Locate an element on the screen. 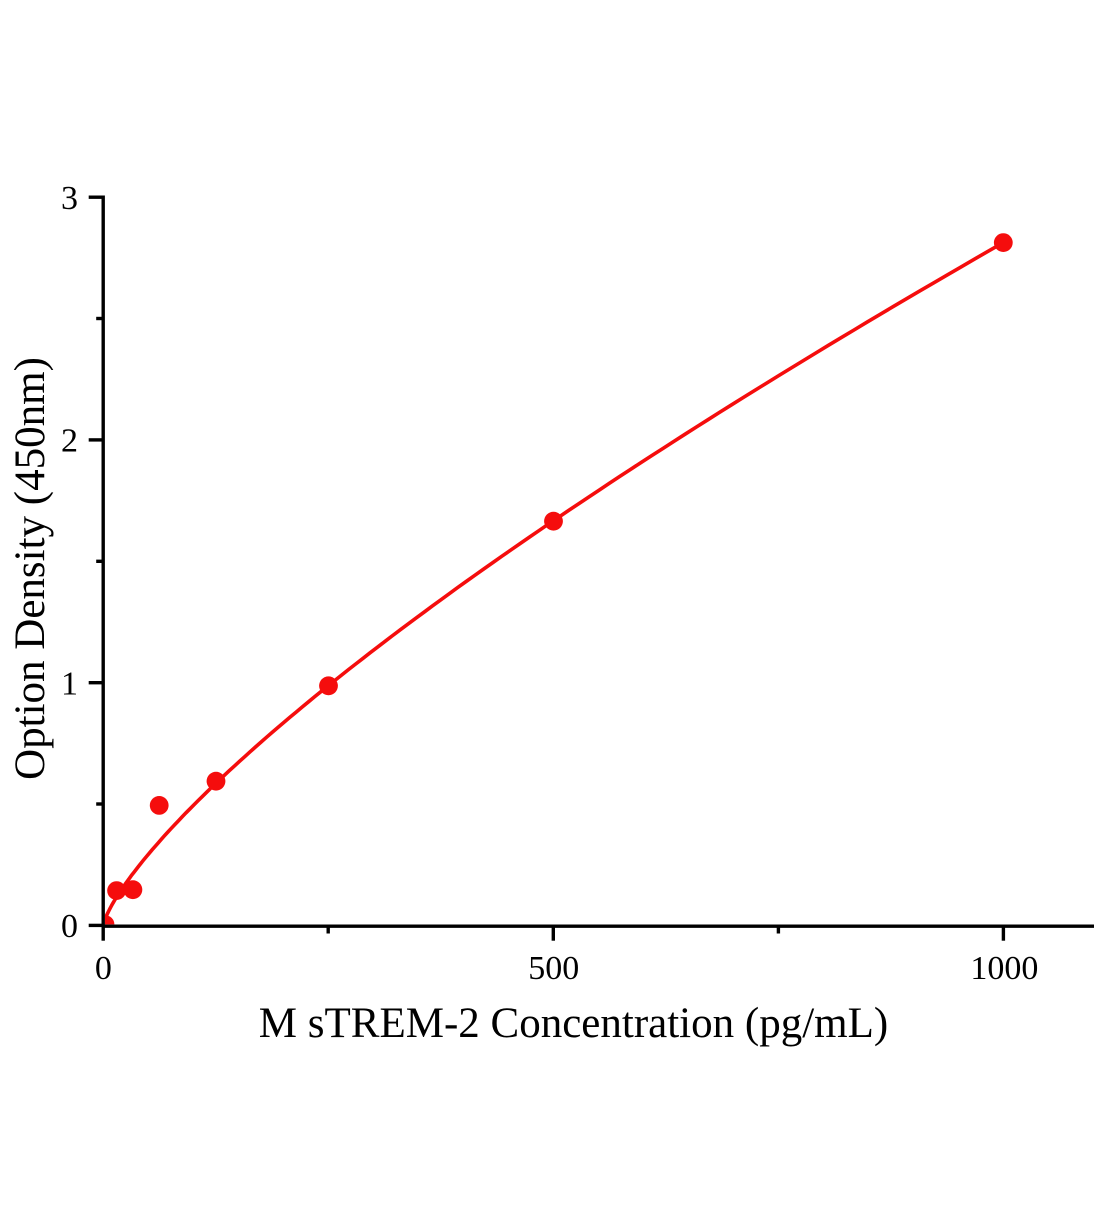  svg-text: 2 is located at coordinates (69, 441).